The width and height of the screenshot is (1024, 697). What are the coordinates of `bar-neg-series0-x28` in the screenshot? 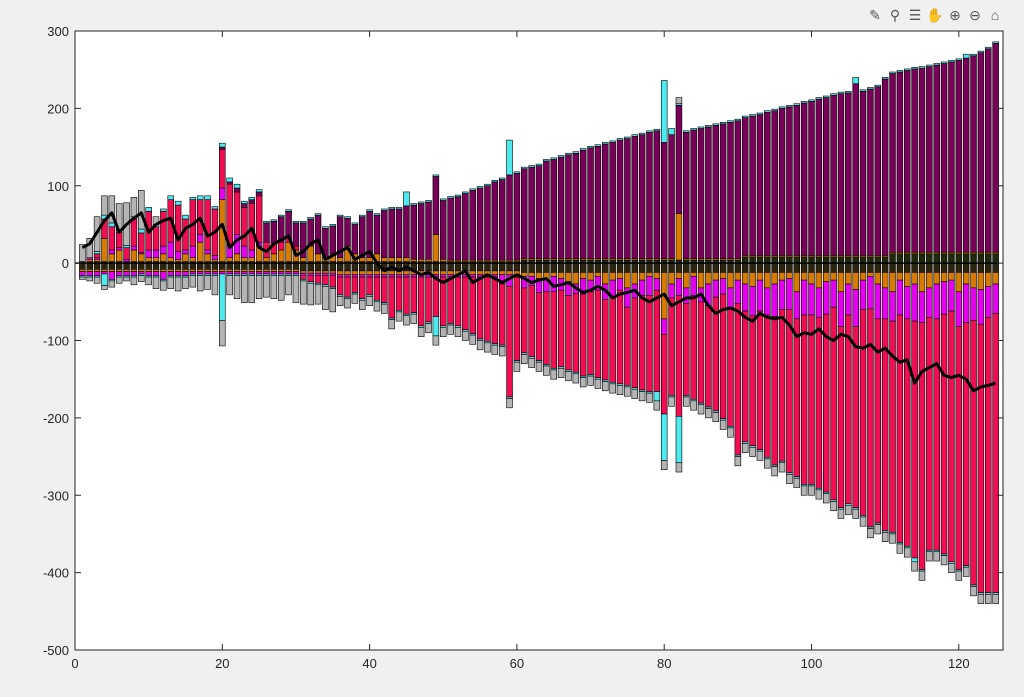 It's located at (281, 266).